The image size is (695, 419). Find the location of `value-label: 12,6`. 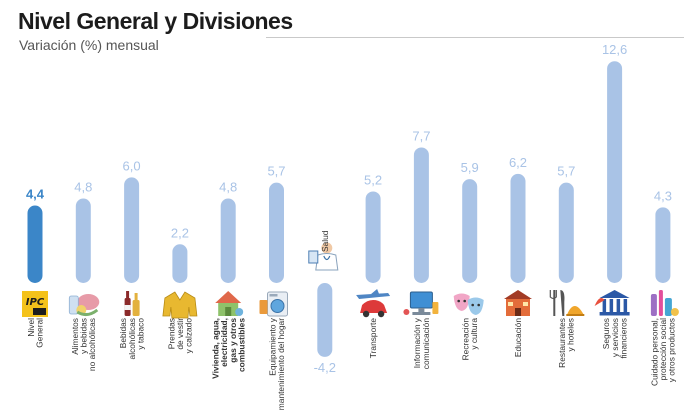

value-label: 12,6 is located at coordinates (614, 49).